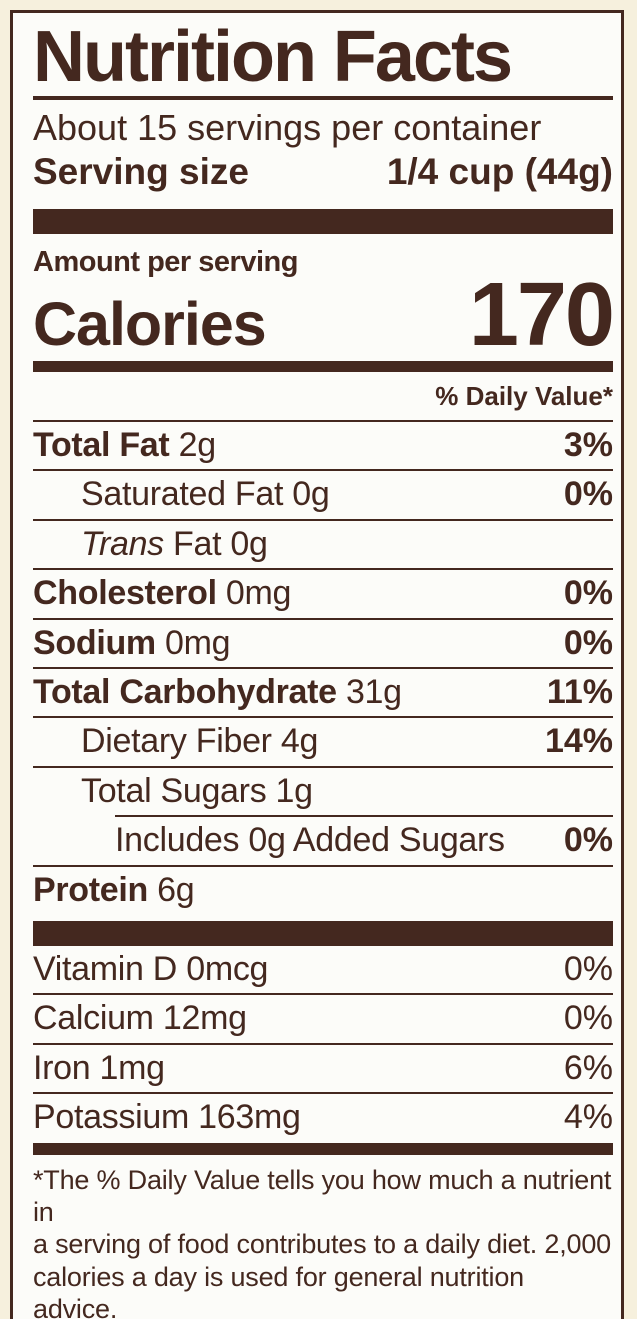  What do you see at coordinates (323, 222) in the screenshot?
I see `section-divider-bar` at bounding box center [323, 222].